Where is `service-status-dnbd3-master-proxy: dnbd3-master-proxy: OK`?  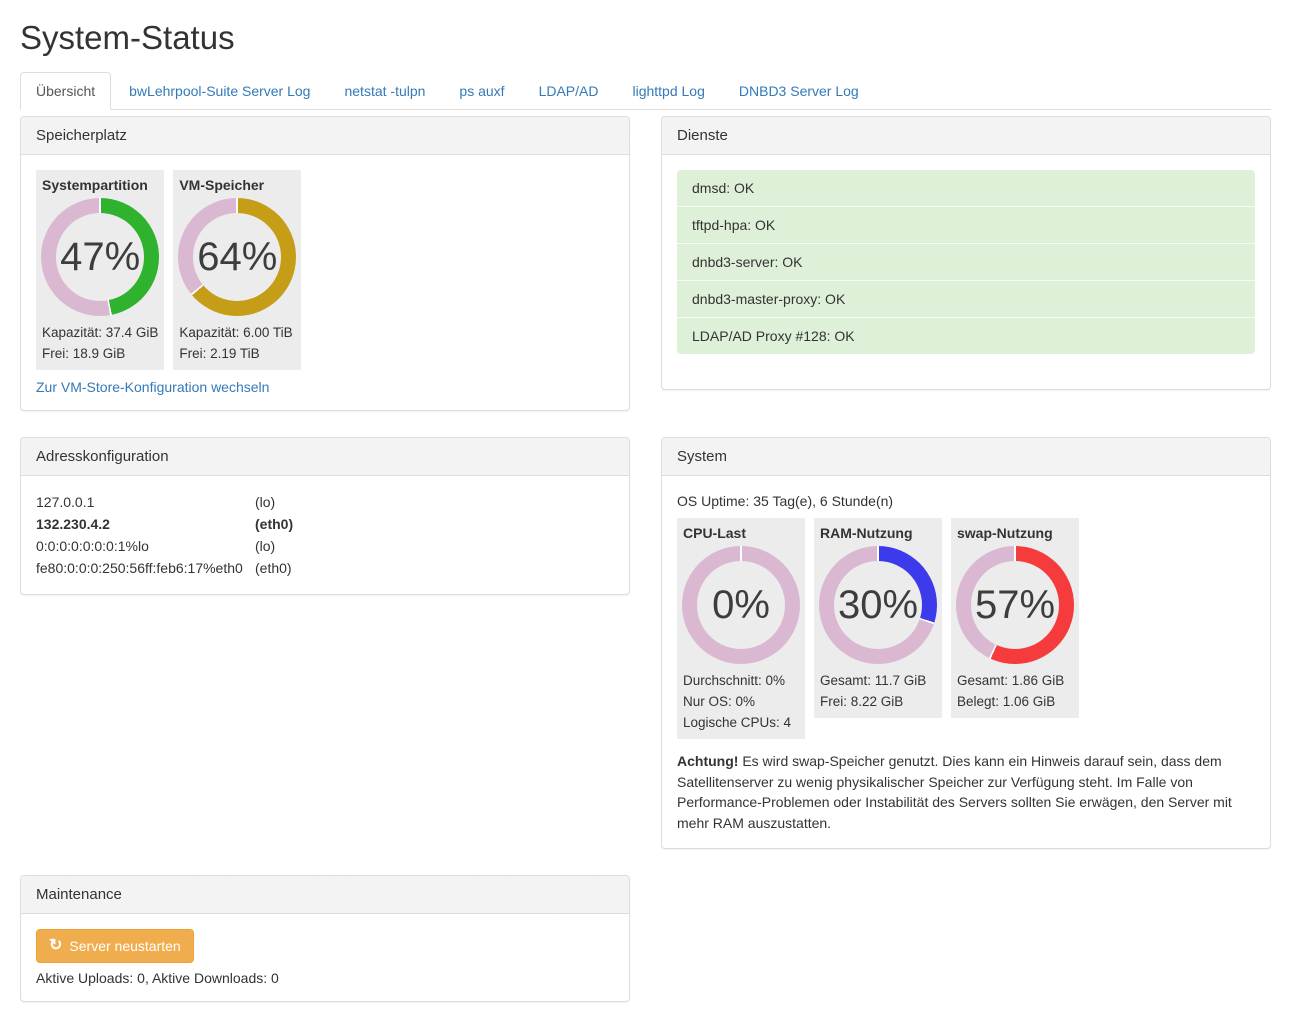
service-status-dnbd3-master-proxy: dnbd3-master-proxy: OK is located at coordinates (966, 298).